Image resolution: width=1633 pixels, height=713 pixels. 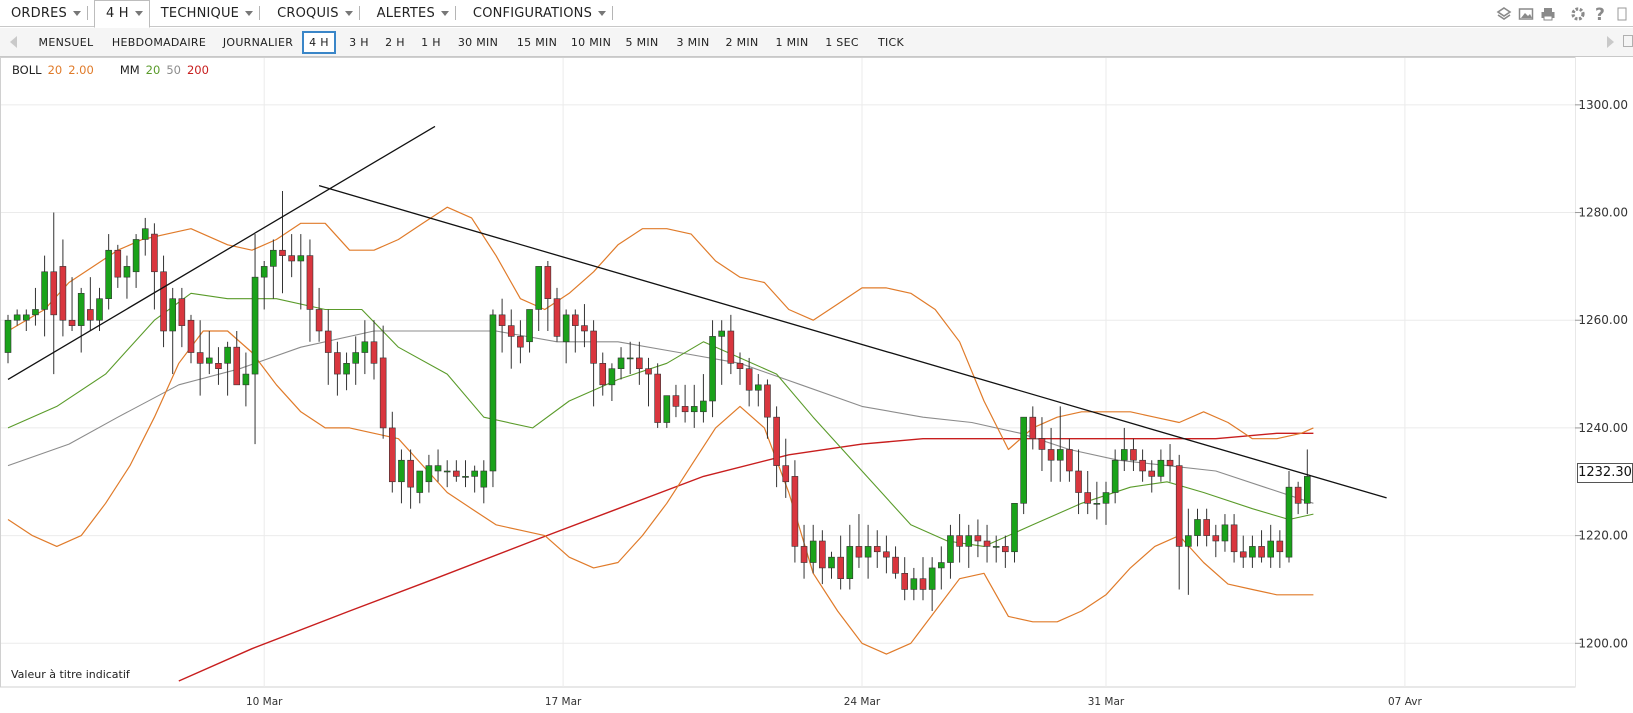 What do you see at coordinates (405, 13) in the screenshot?
I see `menu-label: ALERTES` at bounding box center [405, 13].